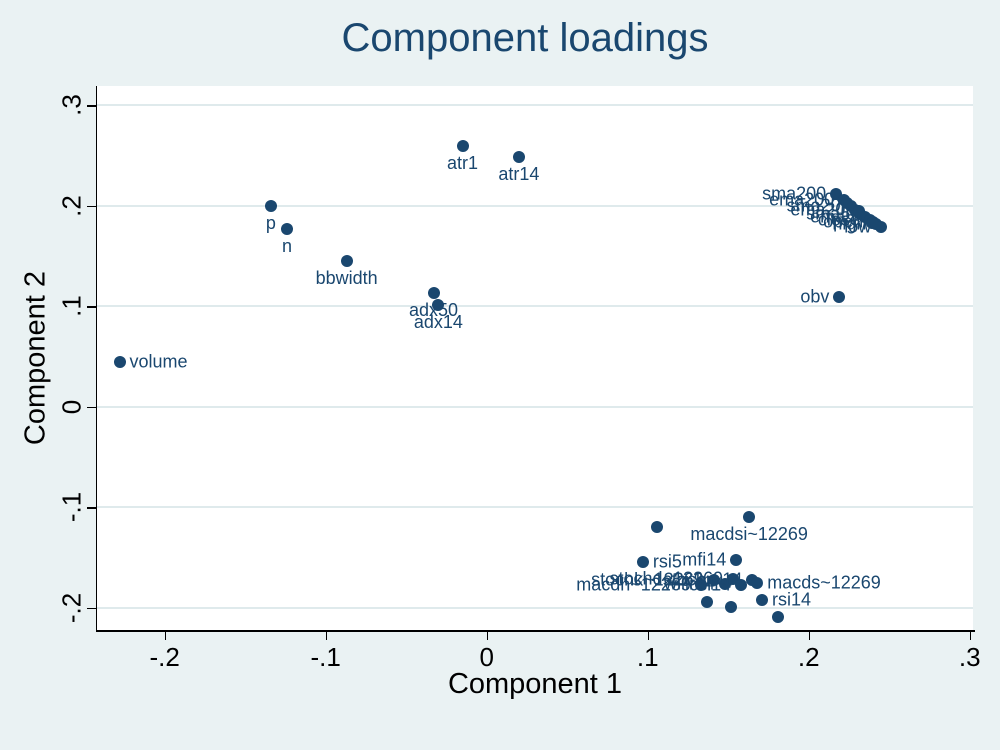 The image size is (1000, 750). I want to click on point-label: atr14, so click(519, 174).